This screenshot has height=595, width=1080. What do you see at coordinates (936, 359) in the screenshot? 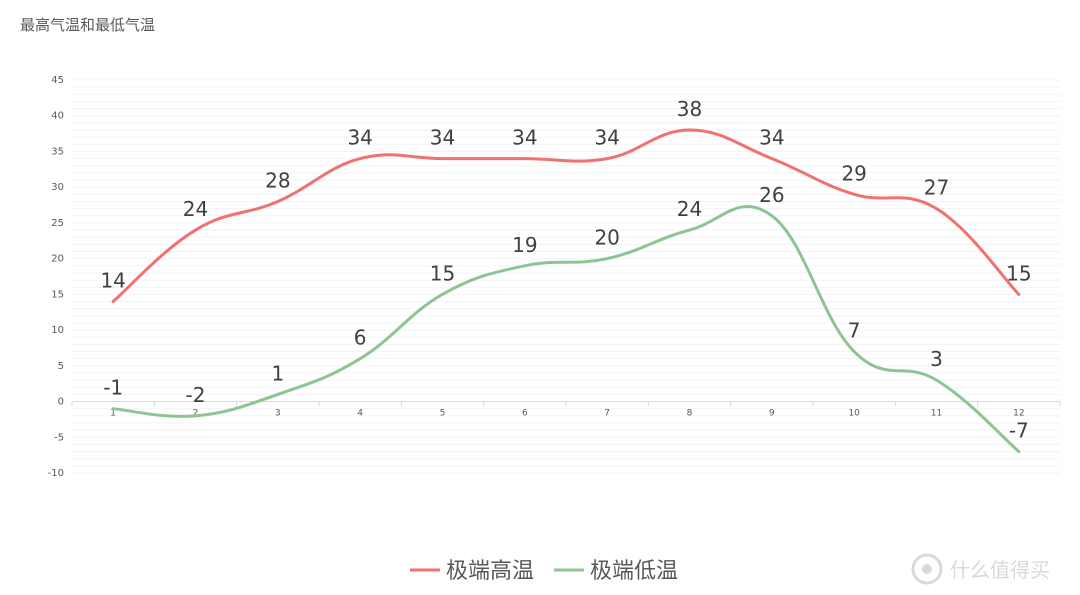
I see `data-label: 3` at bounding box center [936, 359].